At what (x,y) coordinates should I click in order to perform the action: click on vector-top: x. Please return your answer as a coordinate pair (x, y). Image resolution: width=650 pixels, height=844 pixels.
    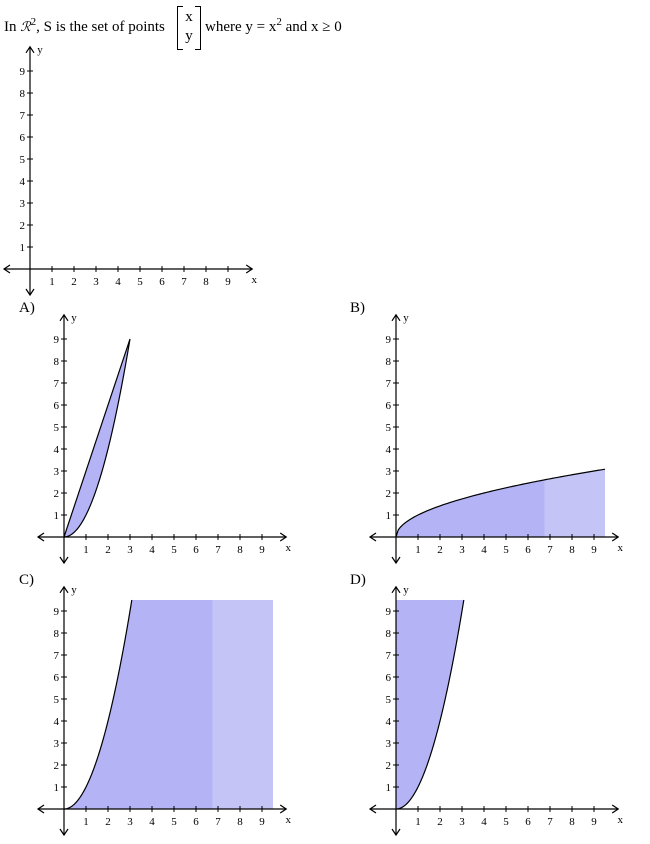
    Looking at the image, I should click on (189, 17).